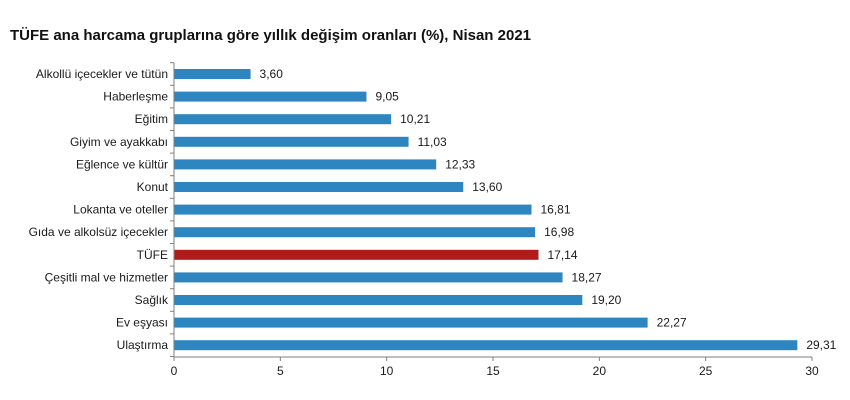 This screenshot has width=850, height=400. I want to click on value-label: 17,14, so click(563, 255).